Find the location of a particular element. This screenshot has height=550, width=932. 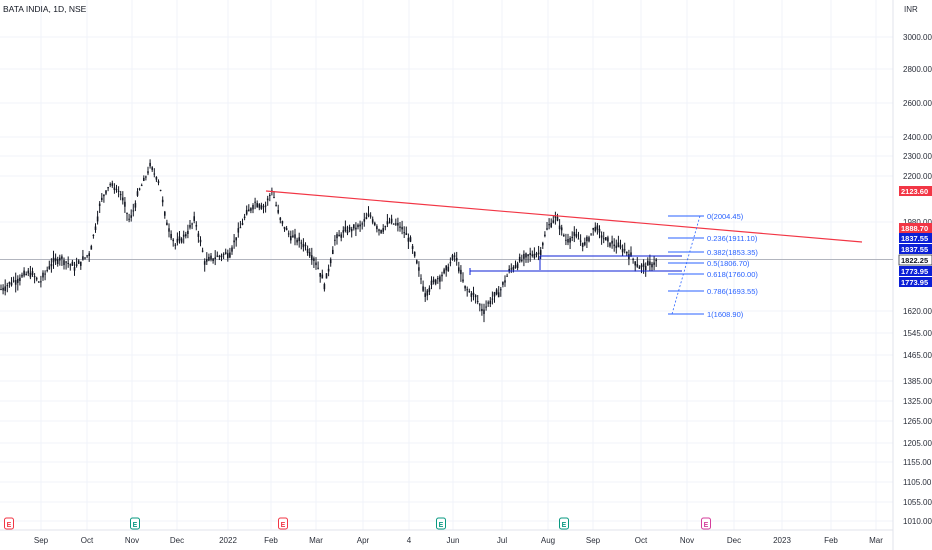

price-tick-label: 1325.00 is located at coordinates (917, 401).